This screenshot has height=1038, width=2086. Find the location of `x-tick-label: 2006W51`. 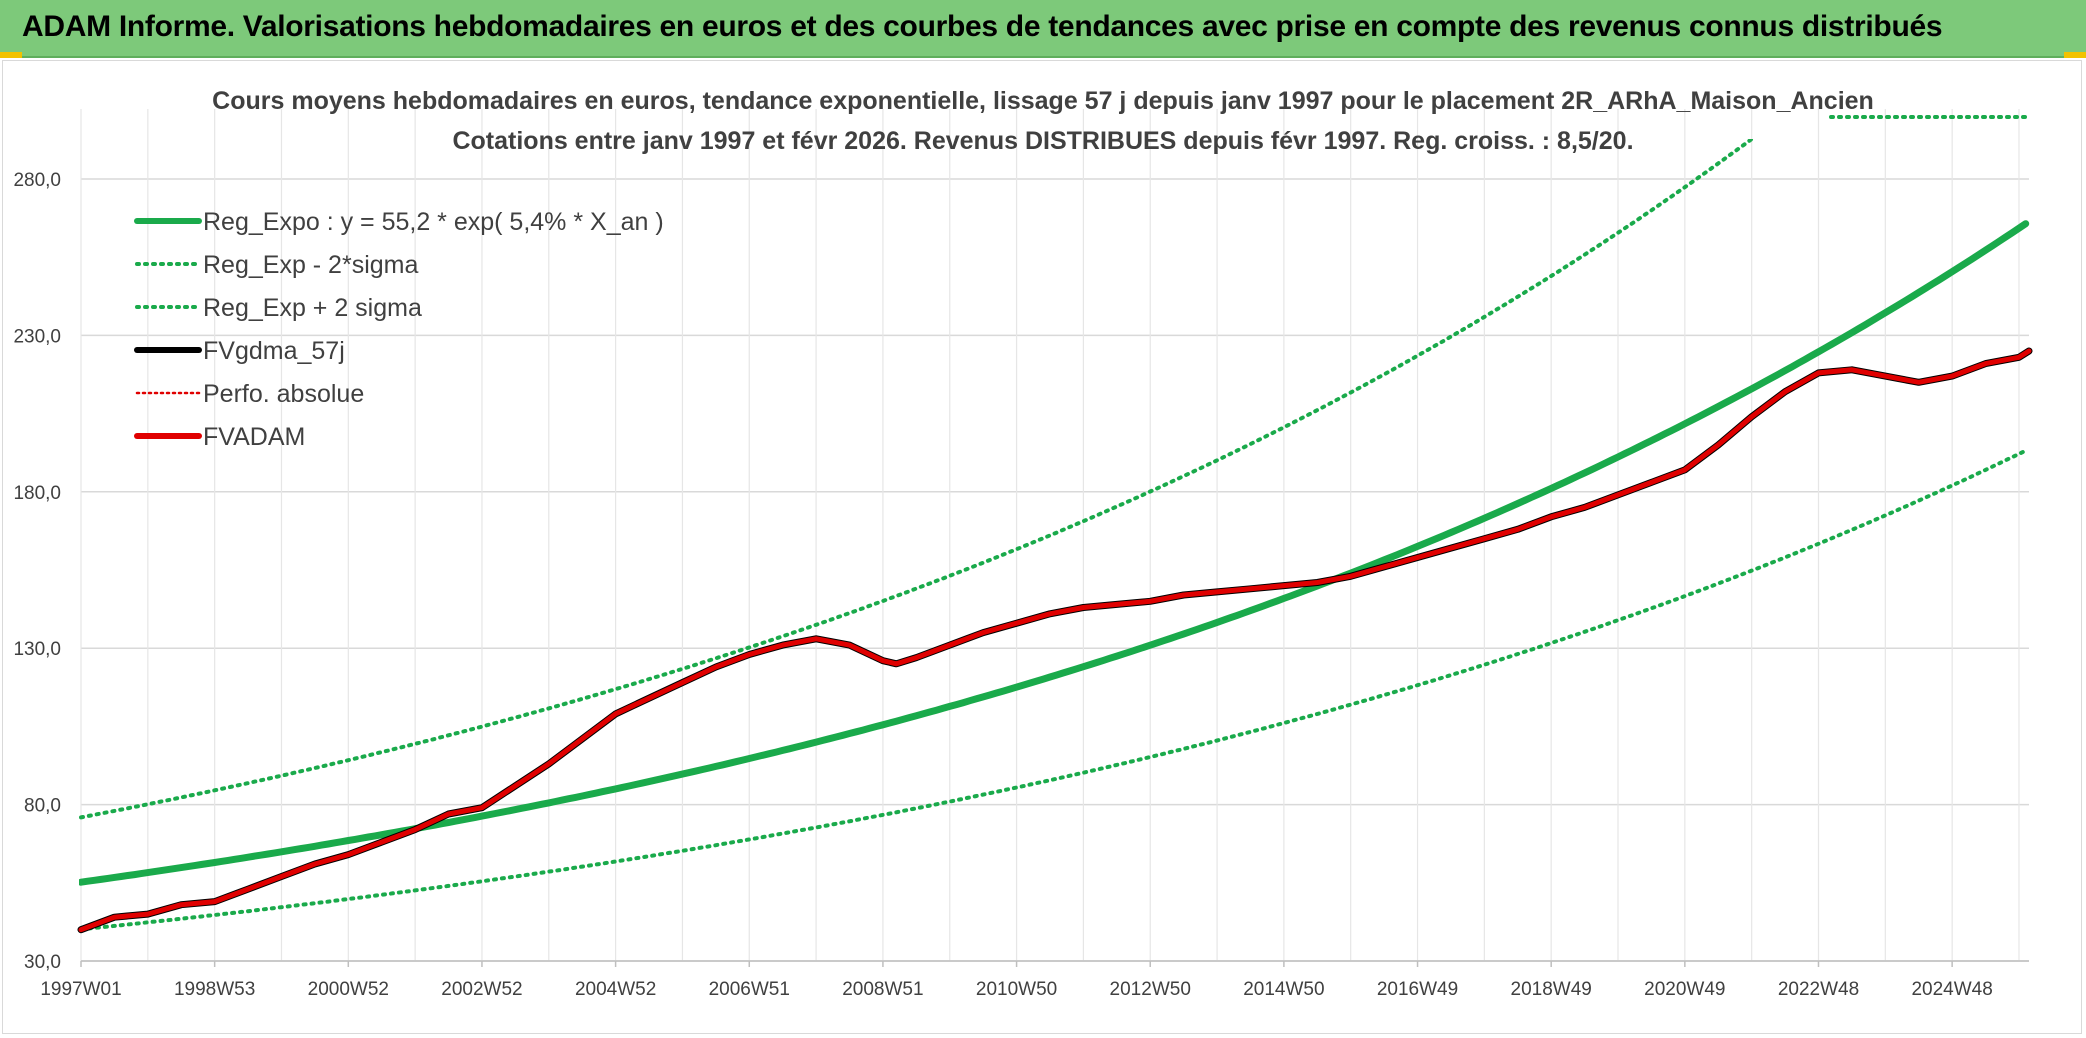

x-tick-label: 2006W51 is located at coordinates (749, 989).